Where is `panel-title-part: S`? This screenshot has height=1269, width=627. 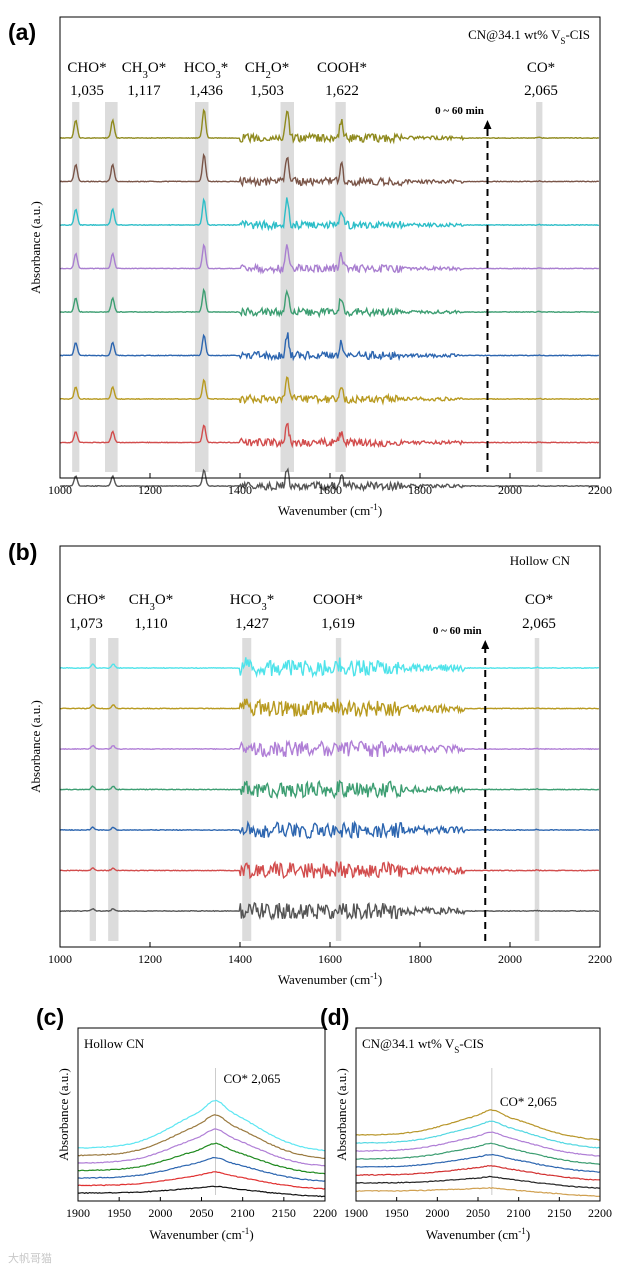
panel-title-part: S is located at coordinates (562, 41).